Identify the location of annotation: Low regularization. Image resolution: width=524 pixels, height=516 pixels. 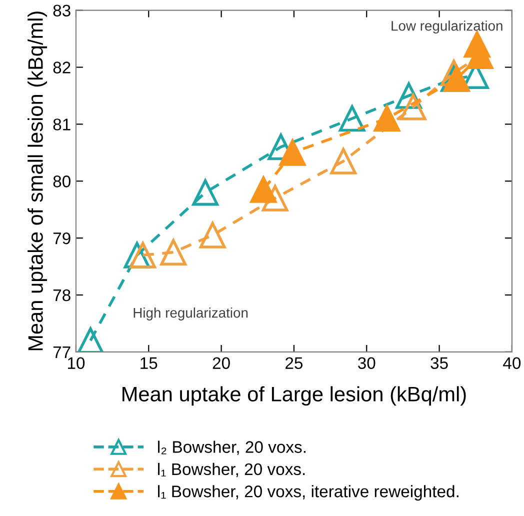
(447, 27).